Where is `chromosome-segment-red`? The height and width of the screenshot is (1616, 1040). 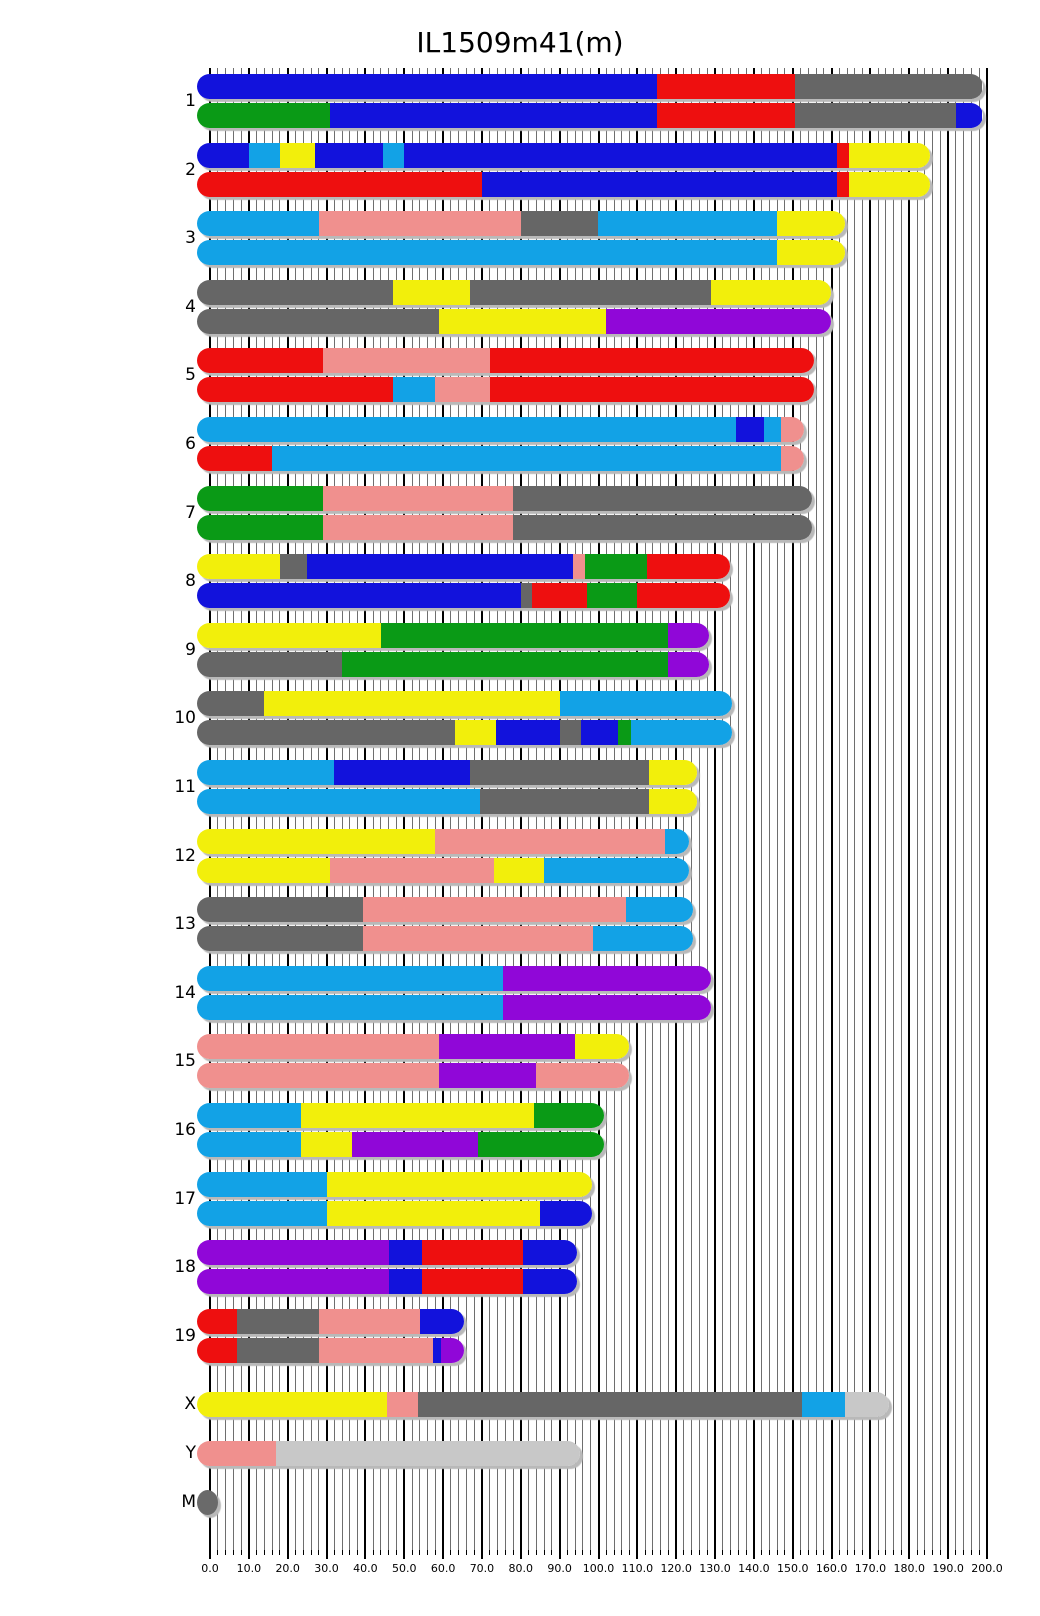 chromosome-segment-red is located at coordinates (217, 1321).